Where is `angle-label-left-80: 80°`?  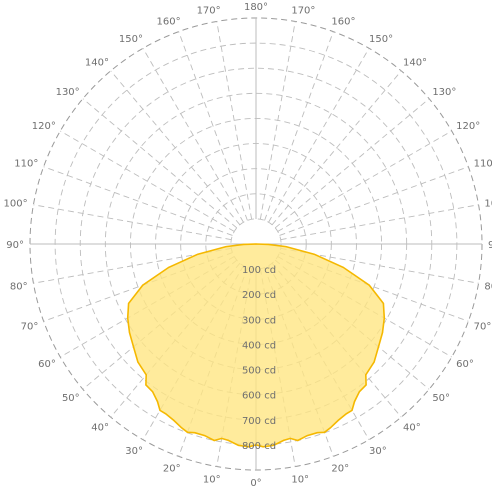
angle-label-left-80: 80° is located at coordinates (19, 286).